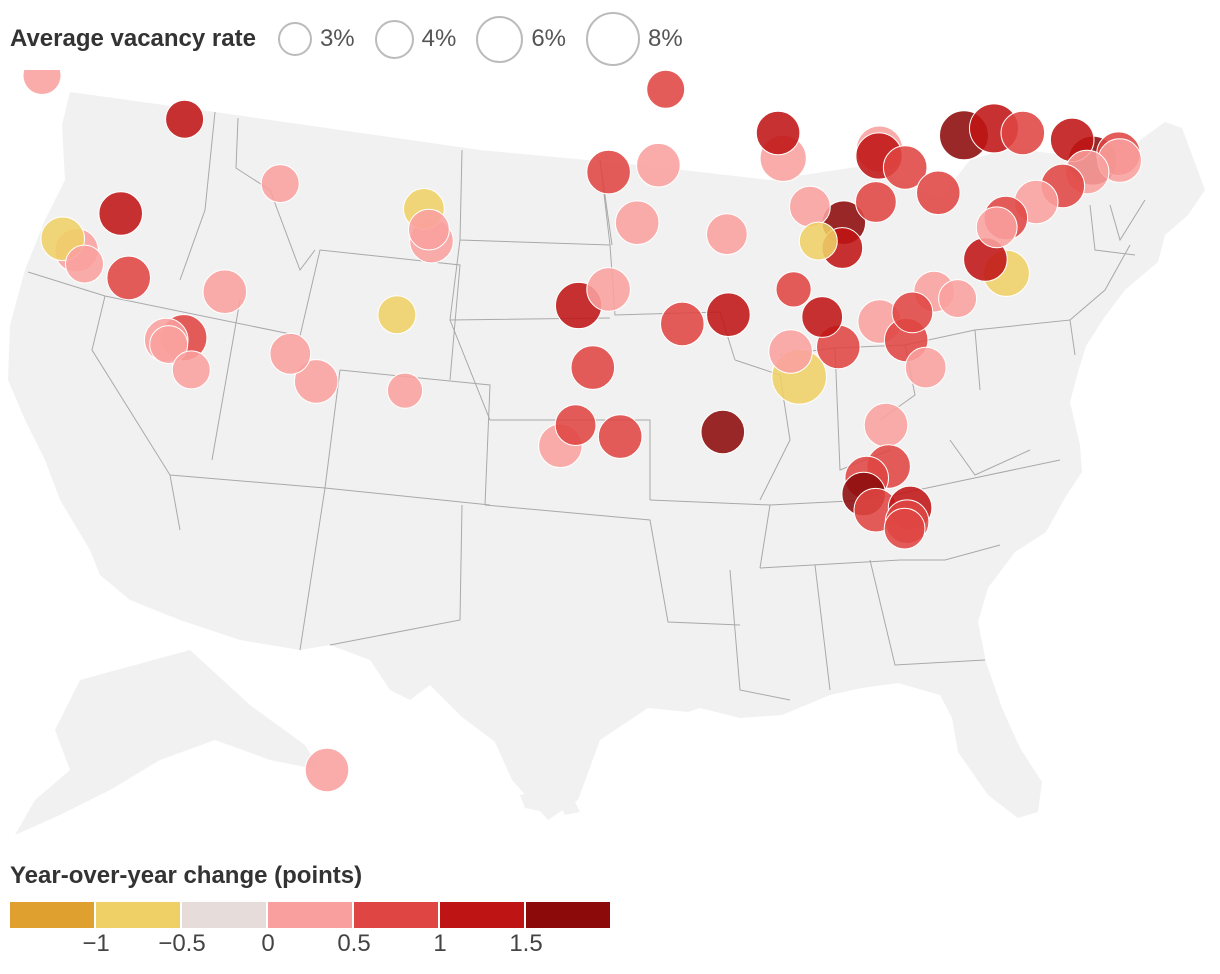 The width and height of the screenshot is (1220, 974). I want to click on color-tick-label: 1.5, so click(526, 943).